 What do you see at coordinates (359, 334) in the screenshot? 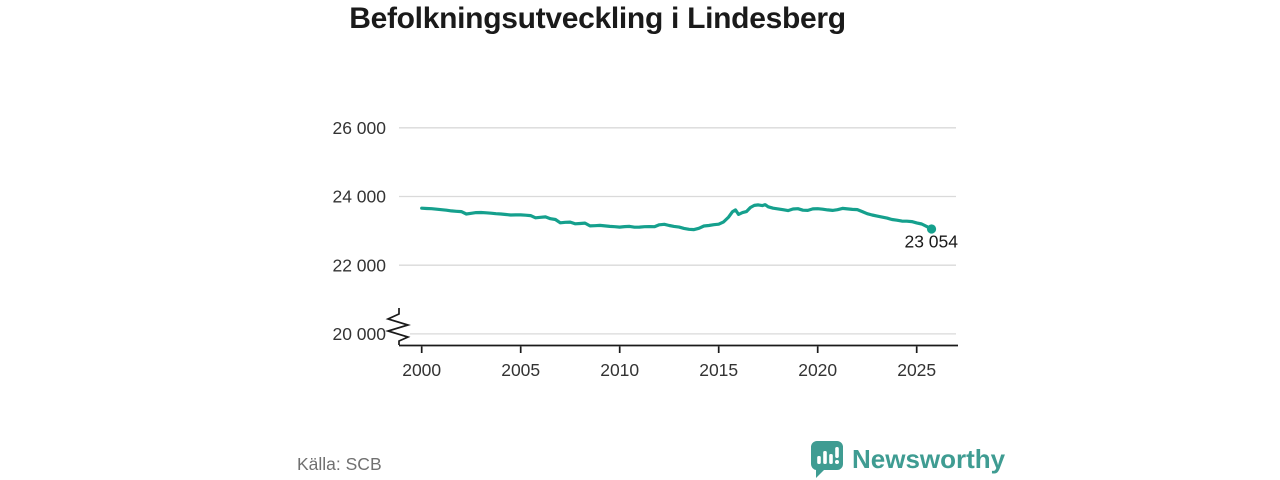
I see `y-tick-label: 20 000` at bounding box center [359, 334].